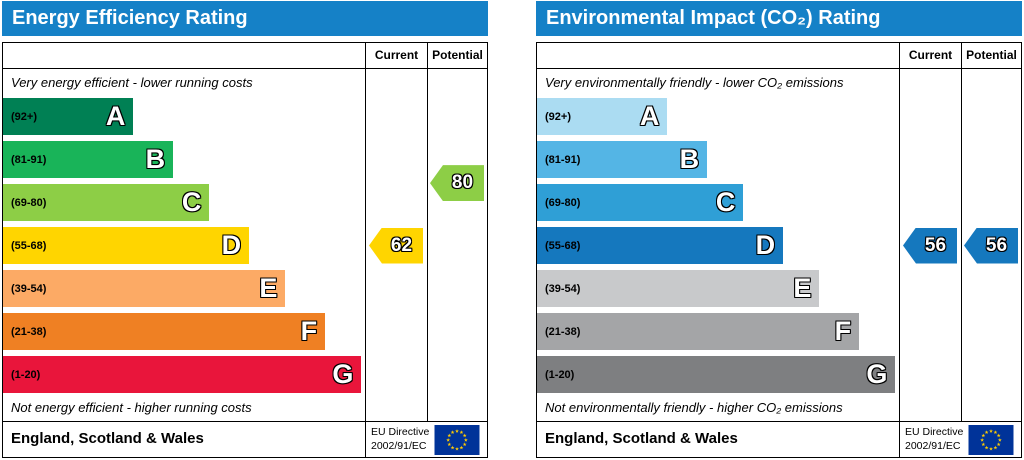 This screenshot has width=1024, height=460. I want to click on potential-rating-pointer: 56, so click(991, 245).